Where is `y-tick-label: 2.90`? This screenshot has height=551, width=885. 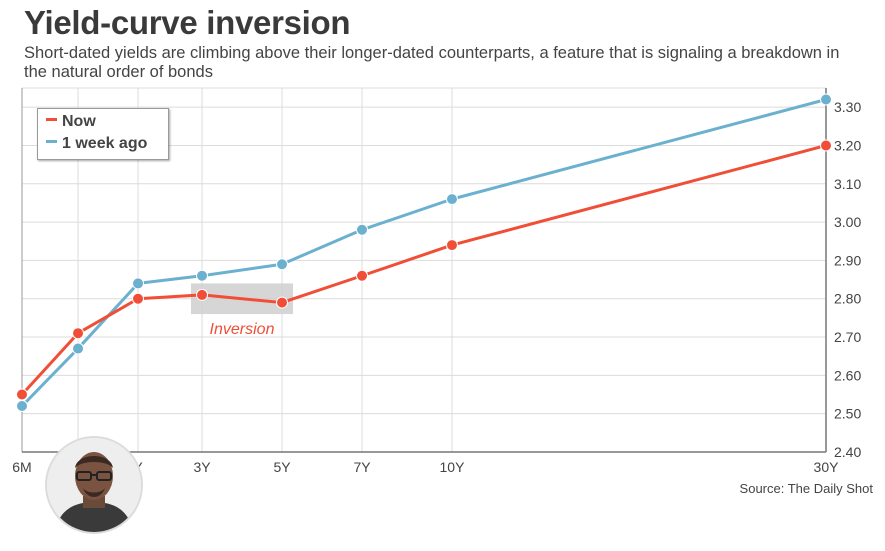 y-tick-label: 2.90 is located at coordinates (847, 260).